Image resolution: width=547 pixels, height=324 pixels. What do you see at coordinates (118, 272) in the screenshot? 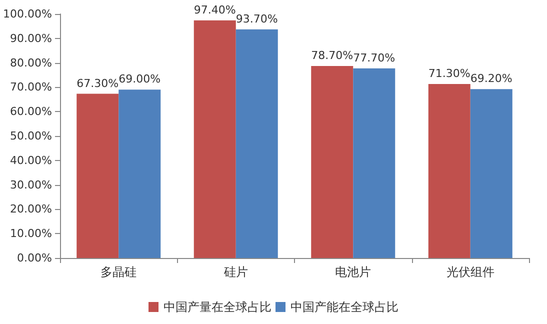
I see `x-tick-label: 多晶硅` at bounding box center [118, 272].